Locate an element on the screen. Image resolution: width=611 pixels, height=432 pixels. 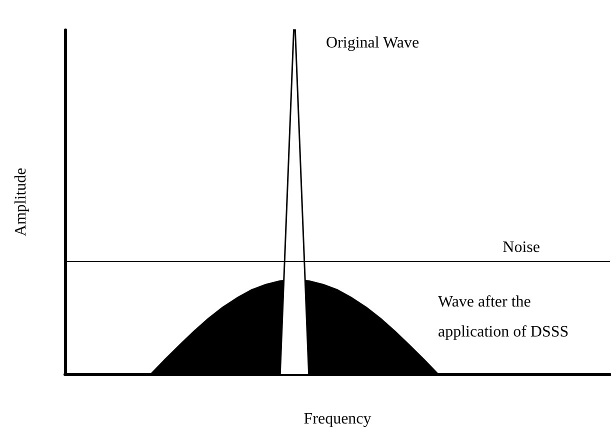
y-axis-title: Amplitude is located at coordinates (21, 202).